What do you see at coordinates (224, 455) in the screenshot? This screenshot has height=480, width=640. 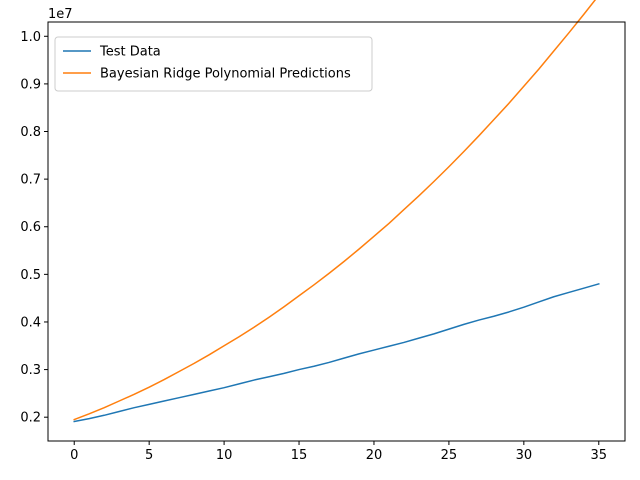 I see `x-tick-label: 10` at bounding box center [224, 455].